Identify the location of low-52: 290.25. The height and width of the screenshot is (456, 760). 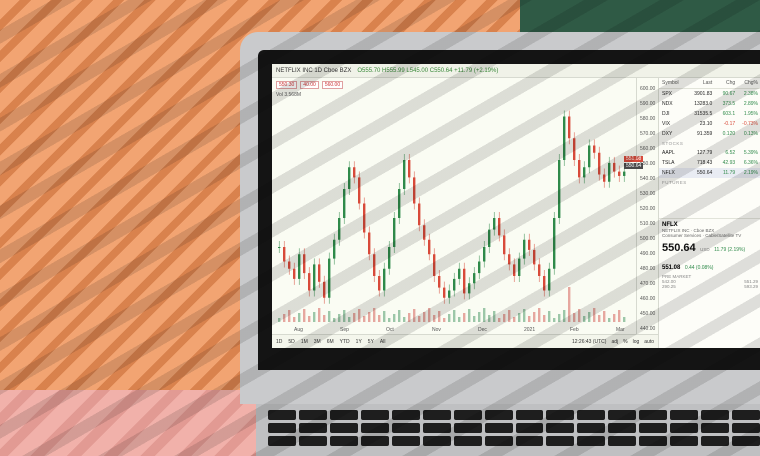
(669, 286).